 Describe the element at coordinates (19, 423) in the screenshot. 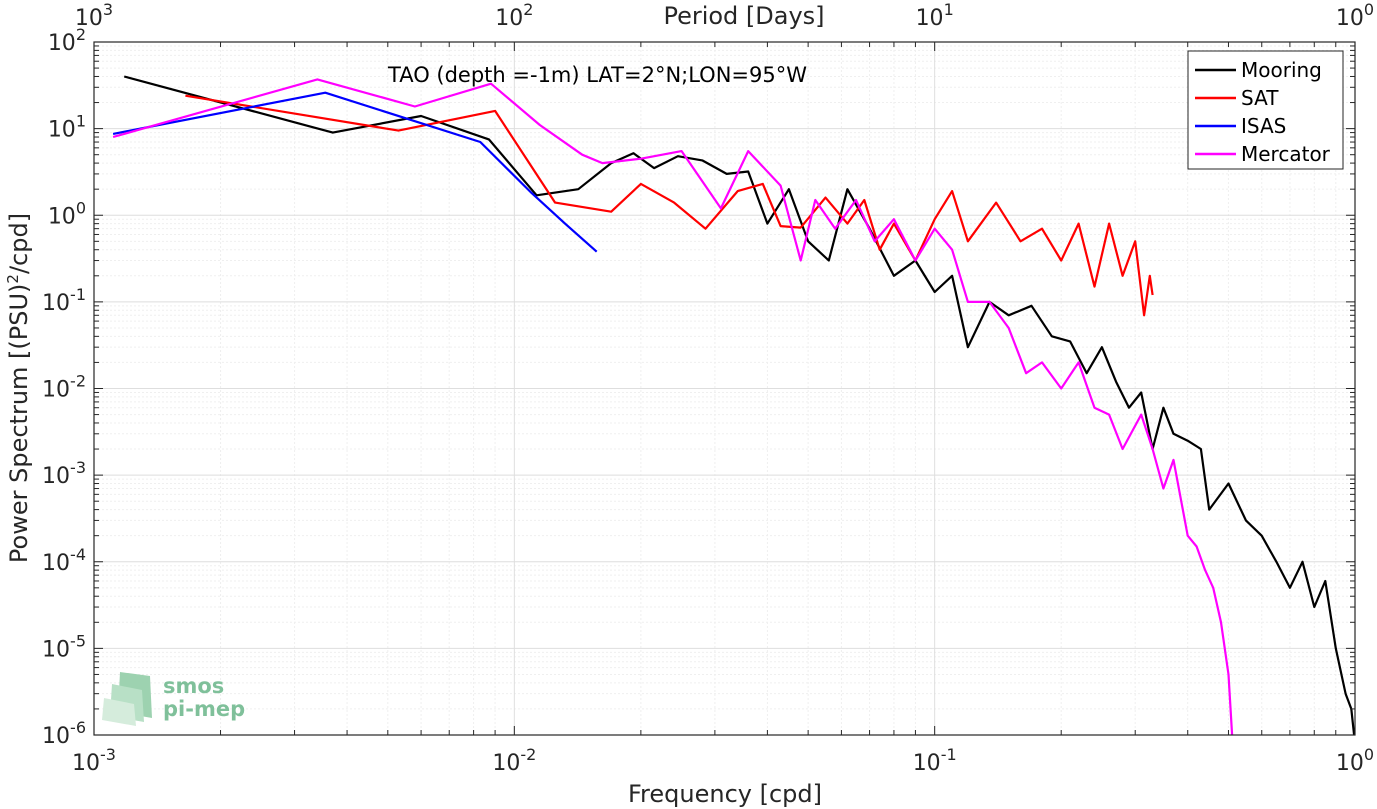

I see `y-axis-title-main: Power Spectrum [(PSU)` at that location.